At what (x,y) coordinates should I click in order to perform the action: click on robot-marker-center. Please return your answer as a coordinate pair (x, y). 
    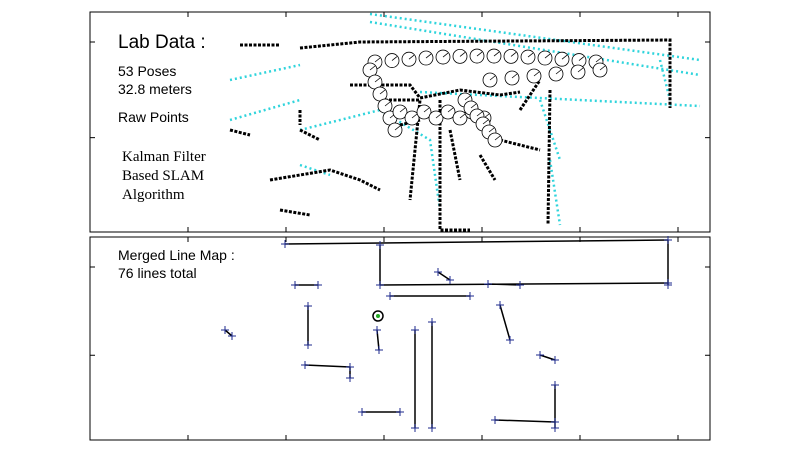
    Looking at the image, I should click on (378, 316).